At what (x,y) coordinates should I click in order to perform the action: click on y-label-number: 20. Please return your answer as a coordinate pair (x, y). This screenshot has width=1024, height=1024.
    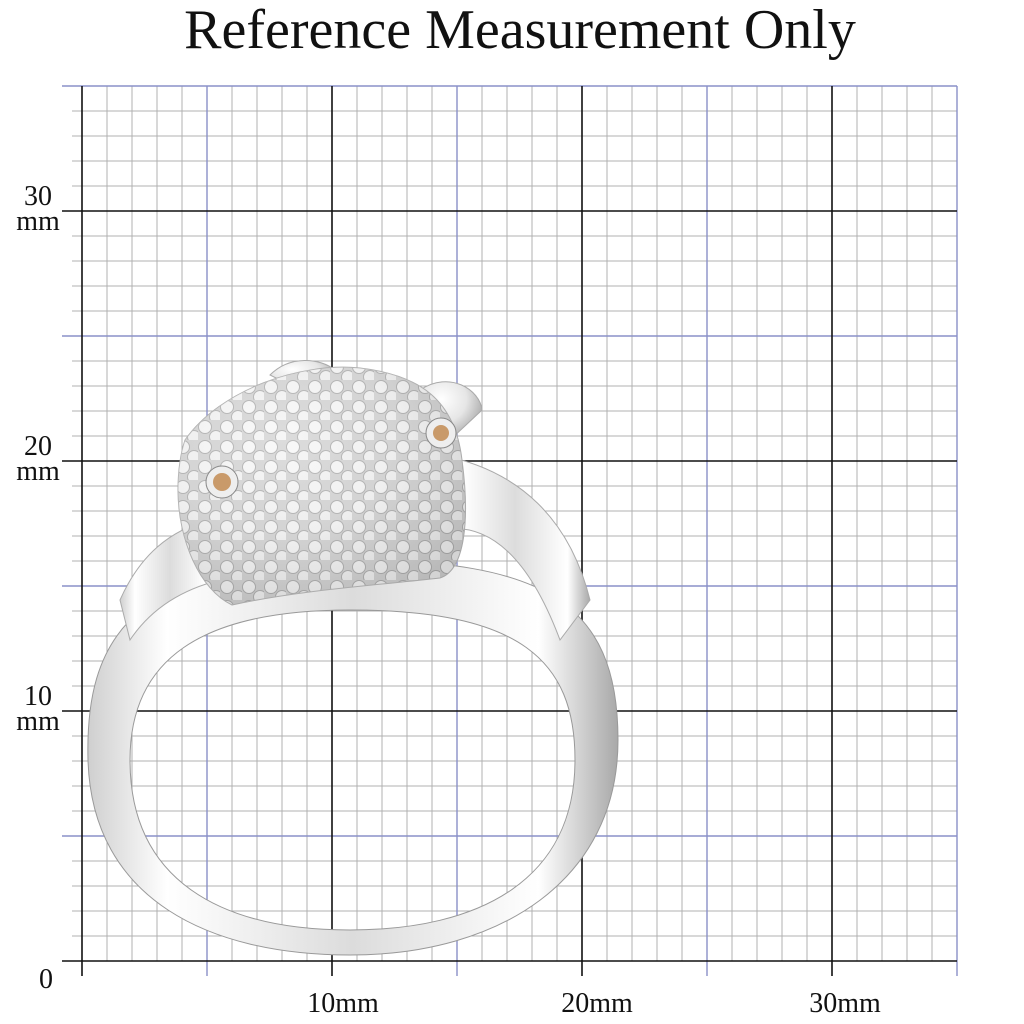
    Looking at the image, I should click on (38, 446).